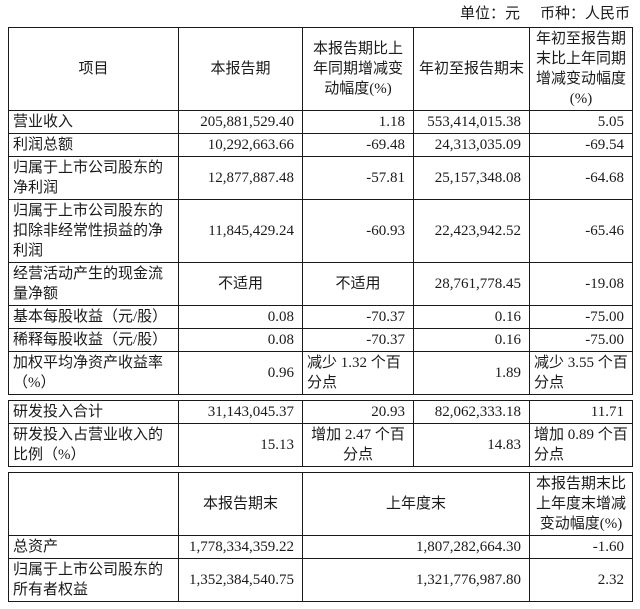 The height and width of the screenshot is (609, 640). Describe the element at coordinates (93, 580) in the screenshot. I see `item-cell: 归属于上市公司股东的所有者权益` at that location.